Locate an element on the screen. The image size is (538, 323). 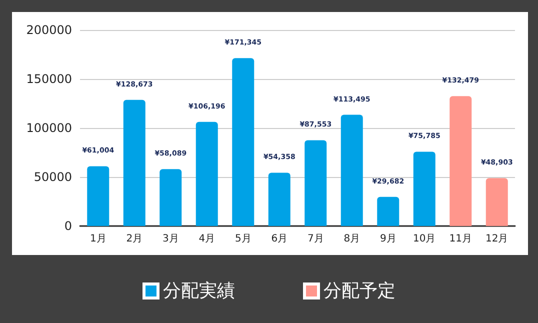
legend-label: 分配予定 is located at coordinates (360, 291).